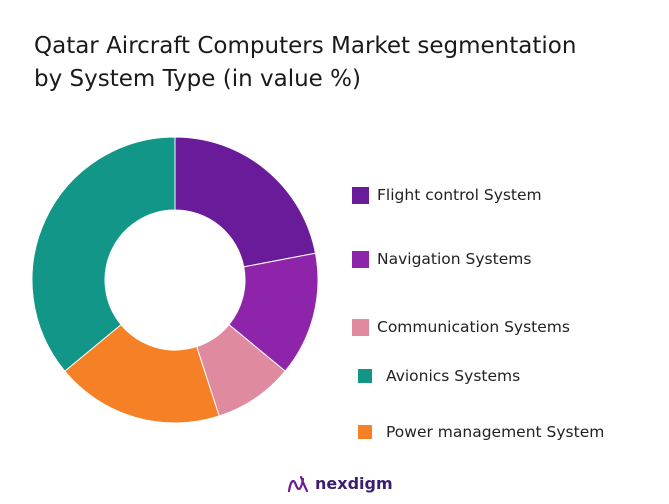 The height and width of the screenshot is (504, 669). I want to click on legend-item-flight-control: Flight control System, so click(447, 195).